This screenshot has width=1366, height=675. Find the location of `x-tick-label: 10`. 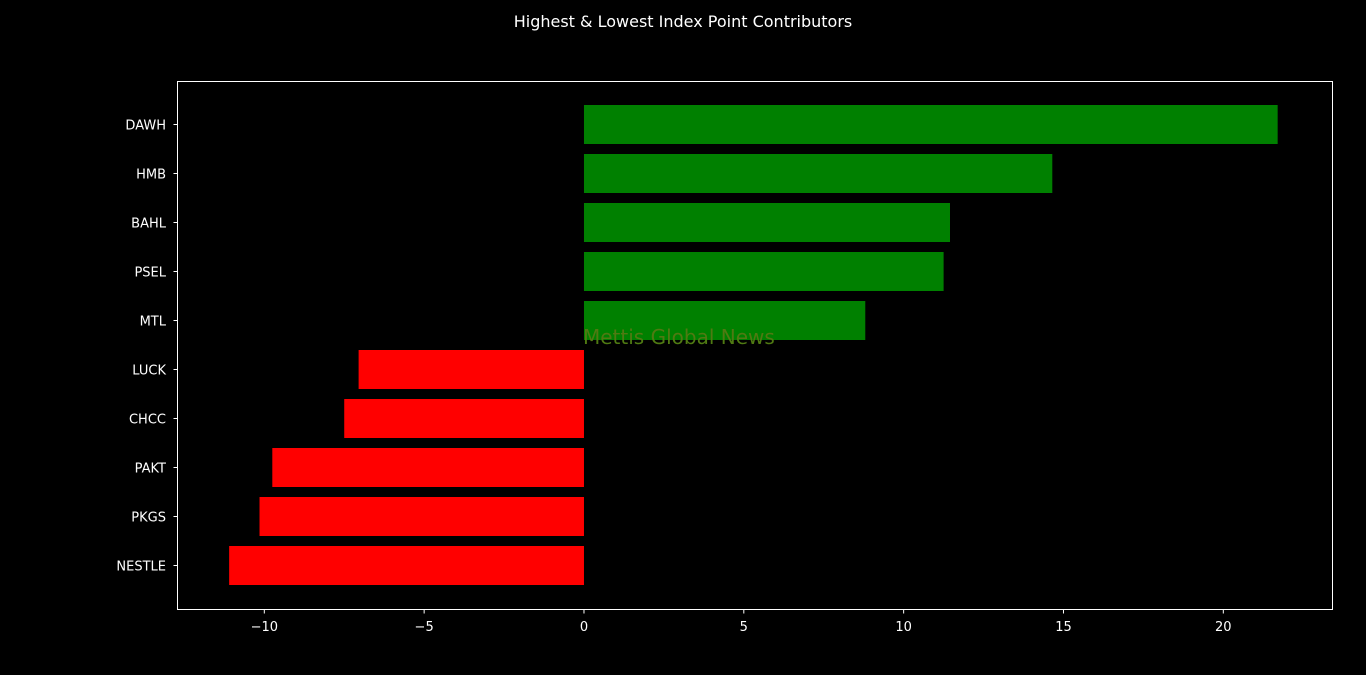

x-tick-label: 10 is located at coordinates (903, 627).